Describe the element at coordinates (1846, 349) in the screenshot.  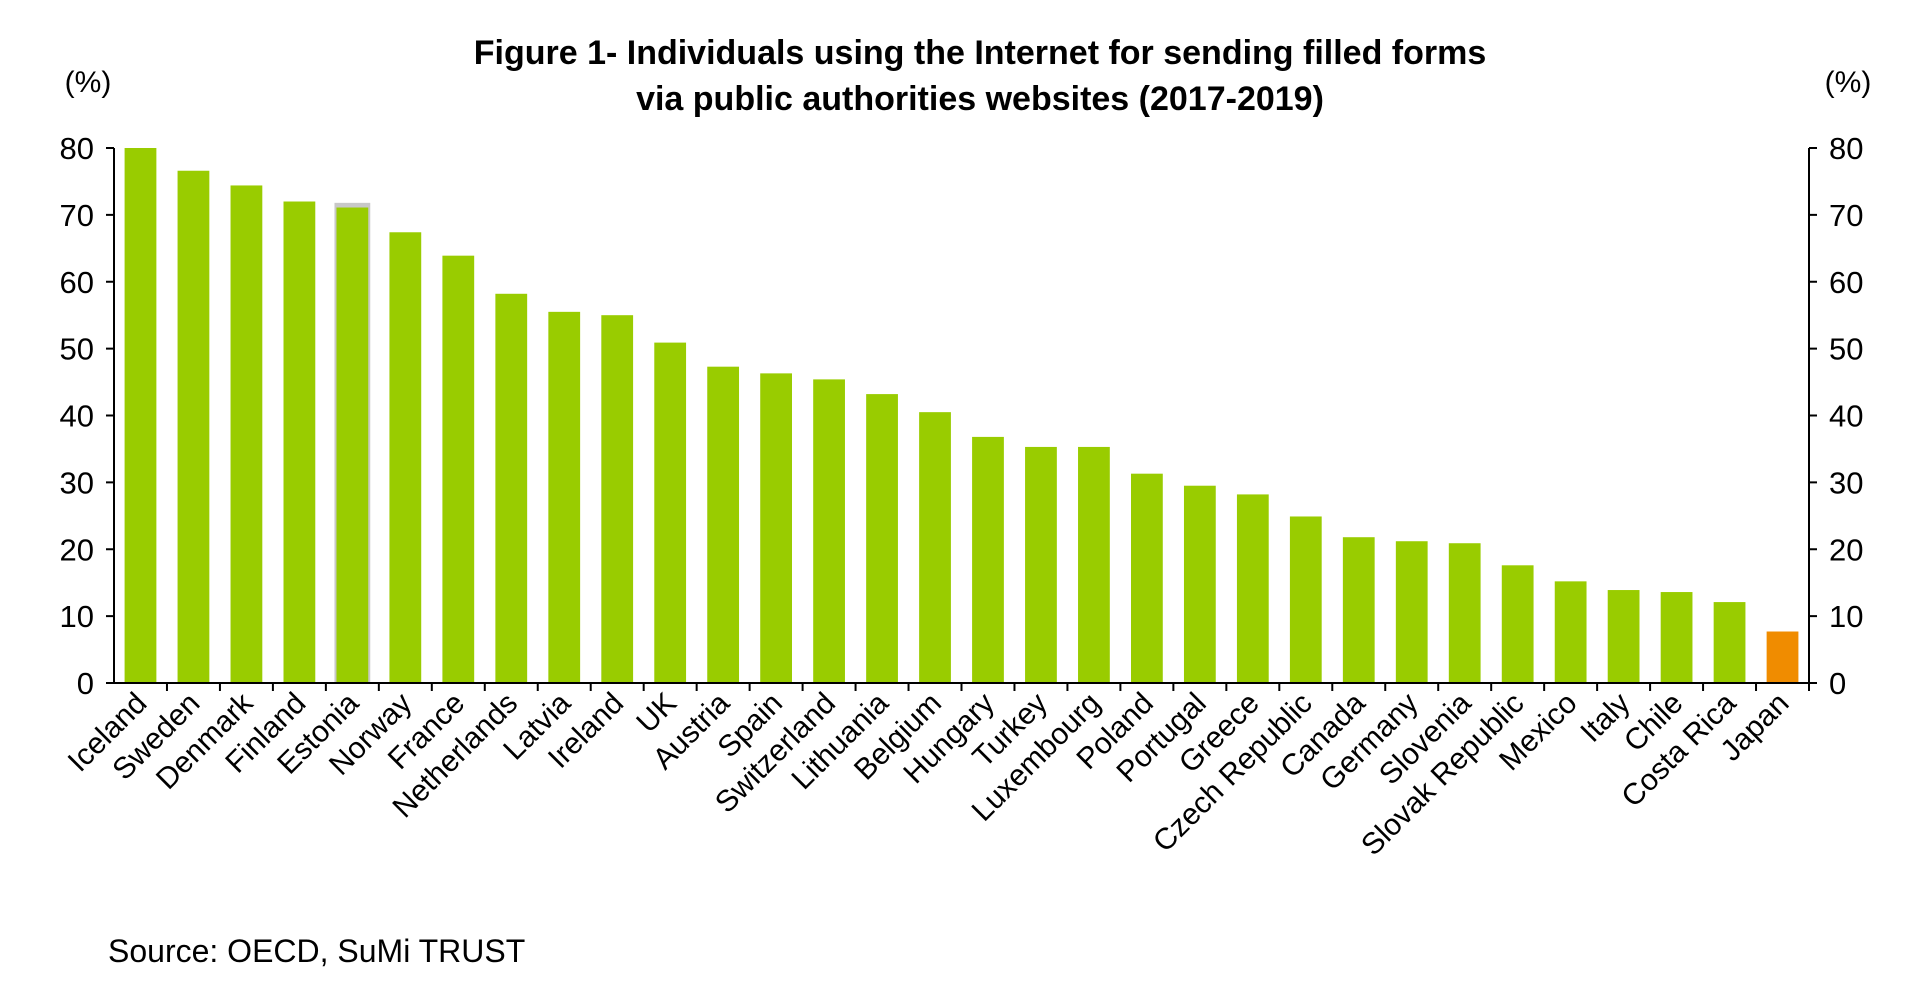
I see `y-tick-label-right: 50` at that location.